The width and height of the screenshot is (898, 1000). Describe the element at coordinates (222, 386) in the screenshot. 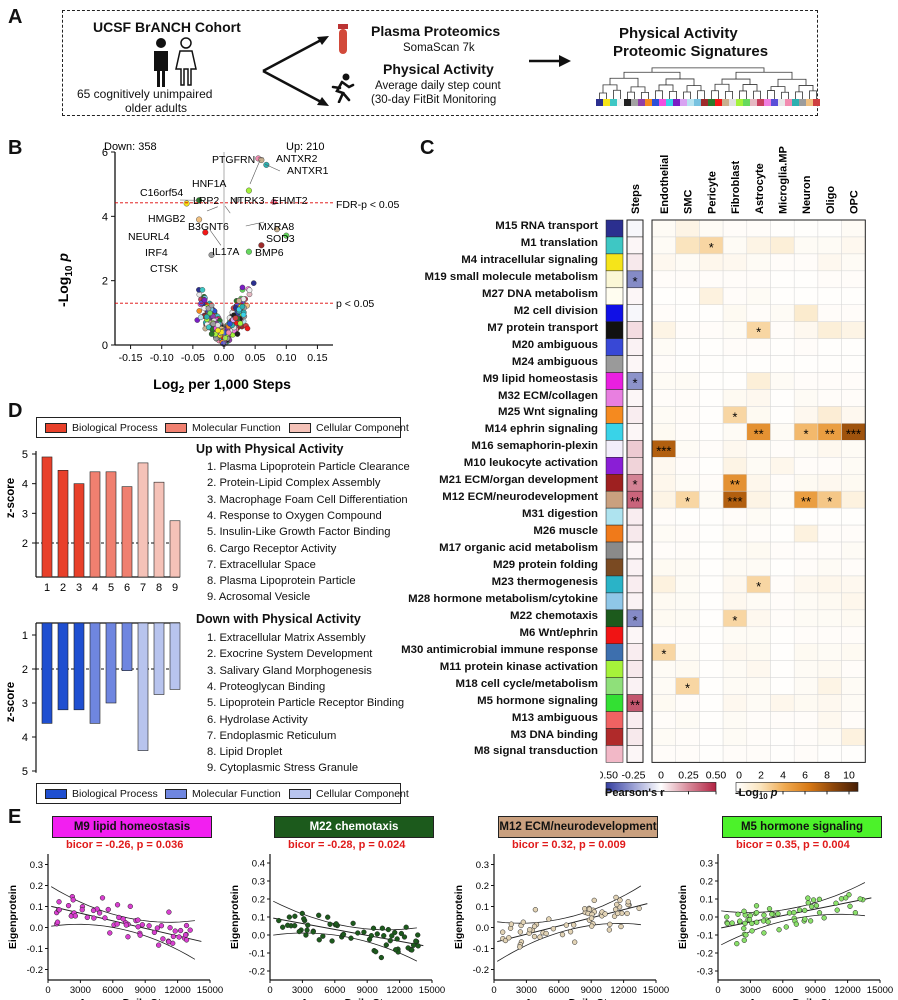

I see `volcano-xlabel: Log2 per 1,000 Steps` at that location.